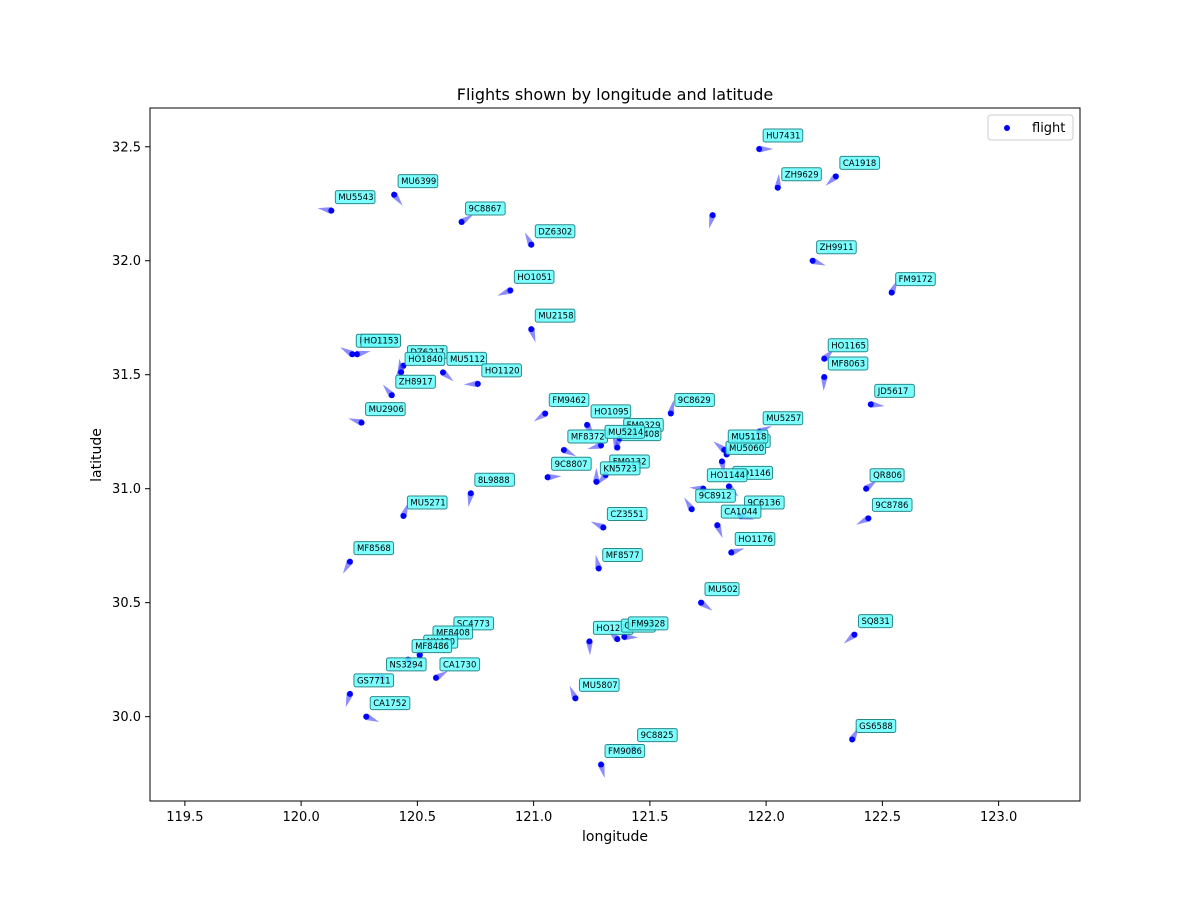 The height and width of the screenshot is (900, 1200). Describe the element at coordinates (374, 680) in the screenshot. I see `flight-label: GS7711` at that location.